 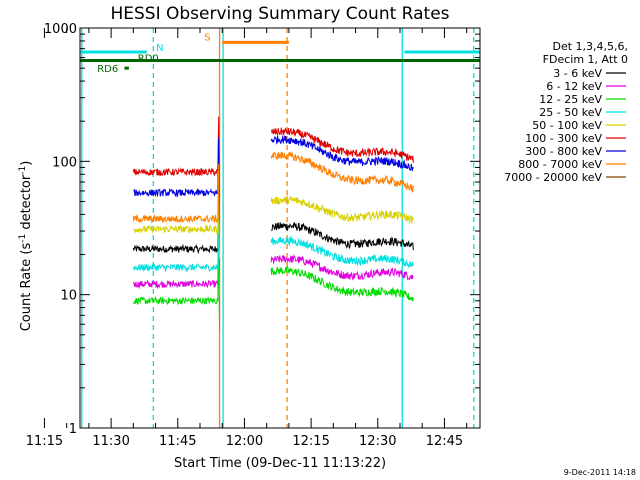 I want to click on x-tick-label: 12:15, so click(x=310, y=441).